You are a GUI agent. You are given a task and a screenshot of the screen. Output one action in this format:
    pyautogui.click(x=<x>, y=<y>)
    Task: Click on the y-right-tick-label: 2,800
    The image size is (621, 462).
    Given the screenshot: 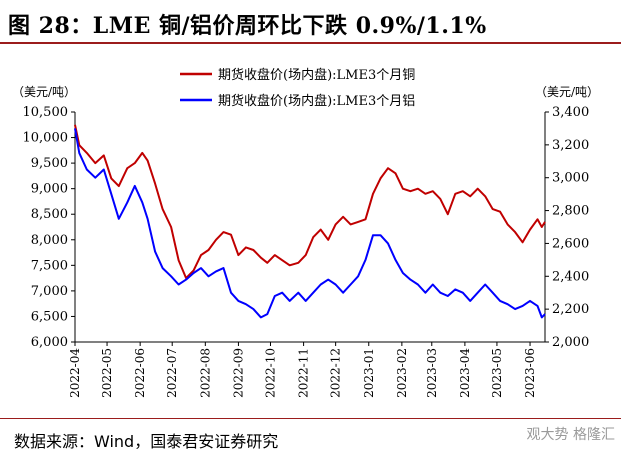 What is the action you would take?
    pyautogui.click(x=570, y=211)
    